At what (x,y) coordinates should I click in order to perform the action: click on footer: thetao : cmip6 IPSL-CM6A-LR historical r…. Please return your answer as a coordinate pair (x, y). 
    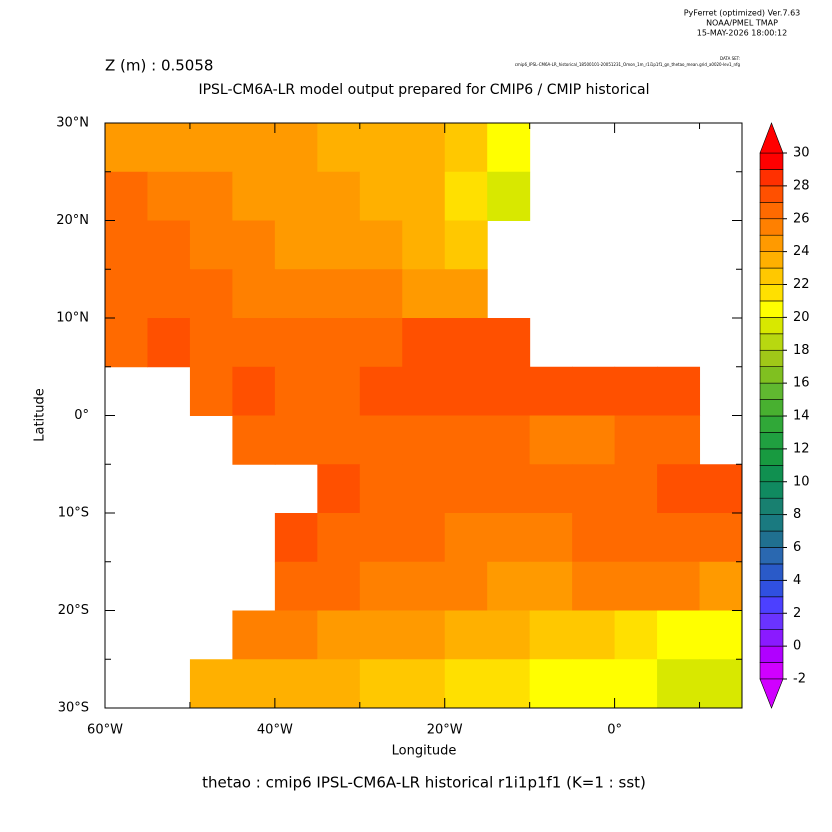
    Looking at the image, I should click on (424, 783).